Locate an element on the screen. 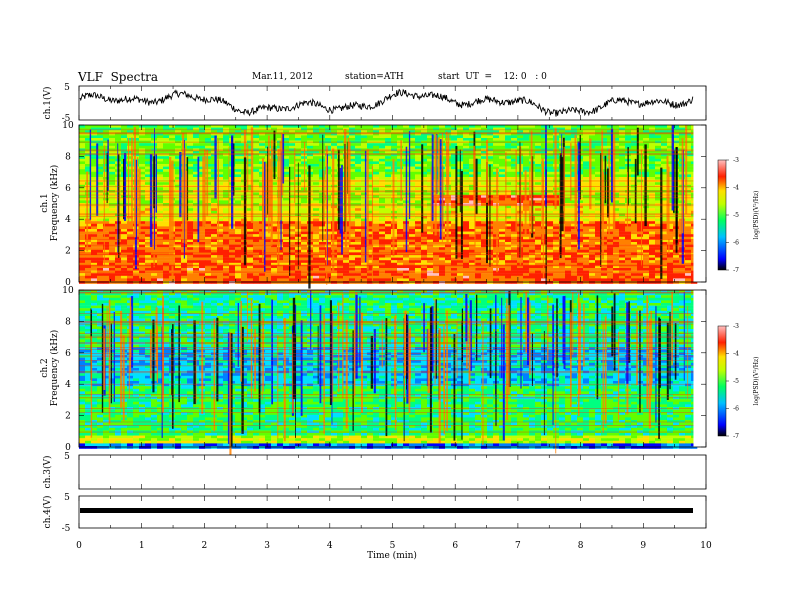 This screenshot has height=612, width=792. ch1-spectrogram-ytick-label: 2 is located at coordinates (68, 252).